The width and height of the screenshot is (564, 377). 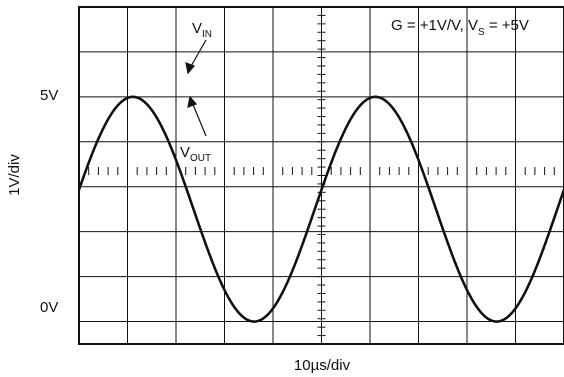 I want to click on annotation-sub: S, so click(x=481, y=32).